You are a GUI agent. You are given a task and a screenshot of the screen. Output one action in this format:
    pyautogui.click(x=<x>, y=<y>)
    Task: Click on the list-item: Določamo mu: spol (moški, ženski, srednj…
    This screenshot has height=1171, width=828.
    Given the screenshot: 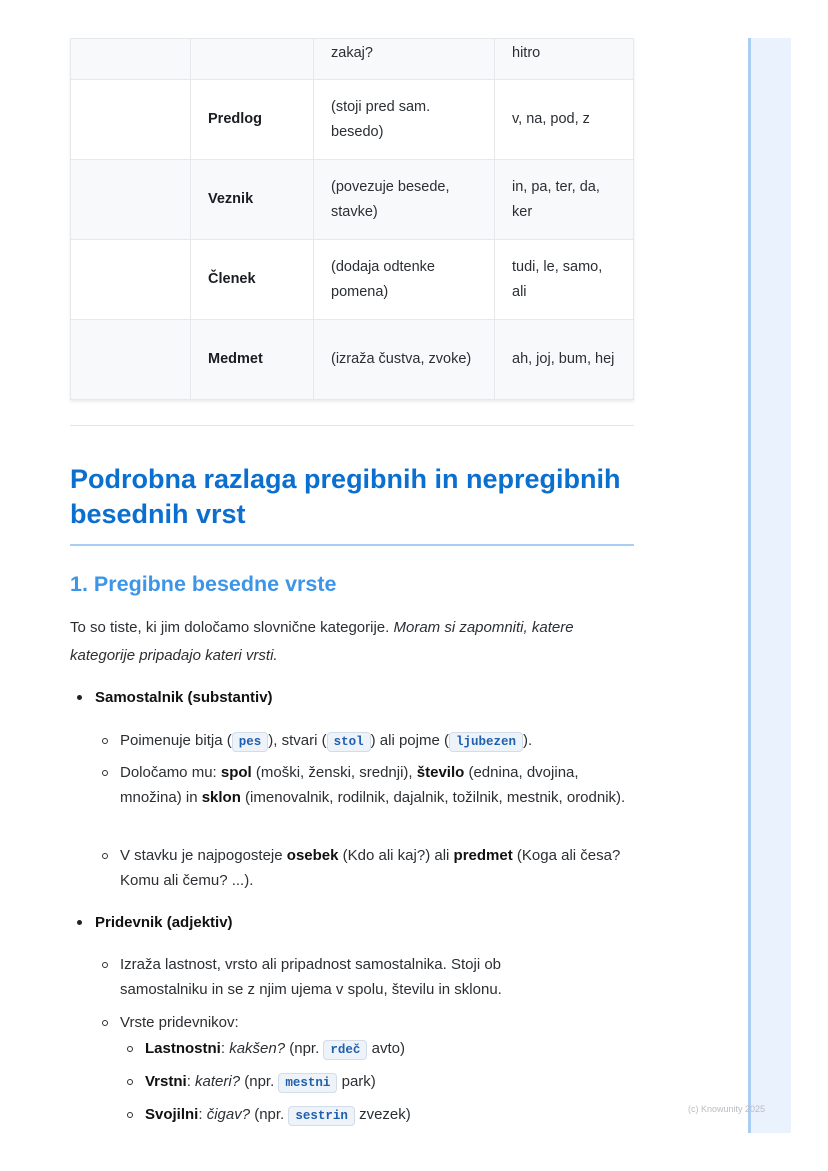 What is the action you would take?
    pyautogui.click(x=373, y=785)
    